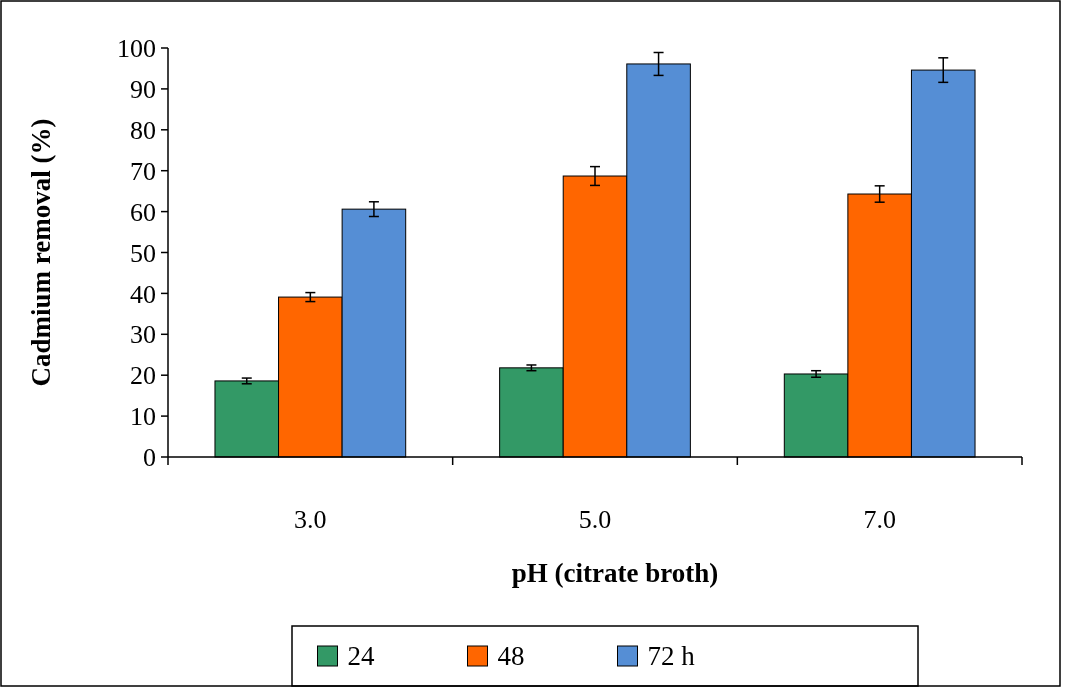  What do you see at coordinates (143, 212) in the screenshot?
I see `y-tick-label: 60` at bounding box center [143, 212].